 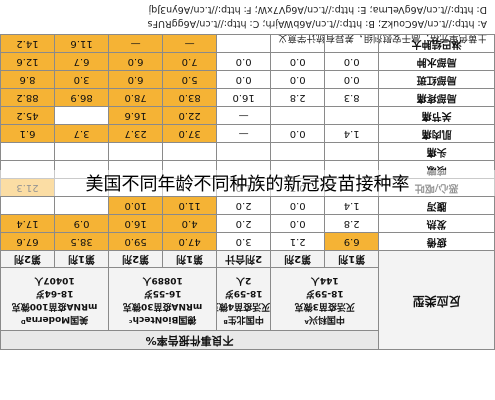 What do you see at coordinates (189, 79) in the screenshot?
I see `table-cell: 5.0` at bounding box center [189, 79].